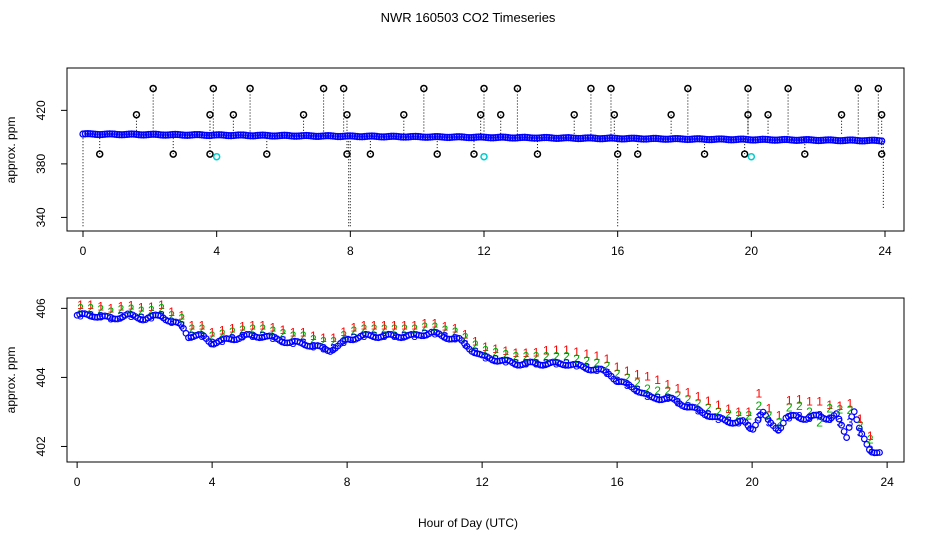 This screenshot has width=936, height=540. Describe the element at coordinates (212, 482) in the screenshot. I see `x-tick-label: 4` at that location.